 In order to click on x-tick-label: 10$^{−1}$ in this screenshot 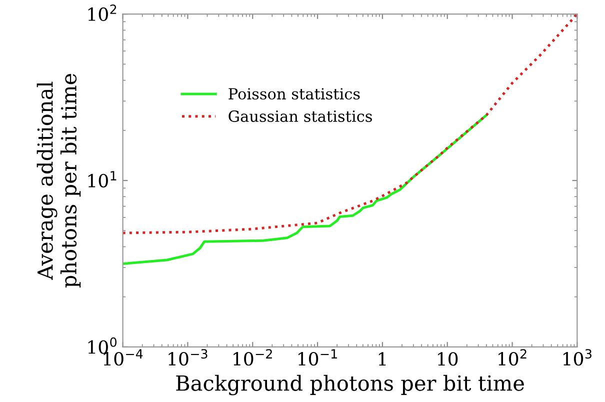, I will do `click(317, 357)`.